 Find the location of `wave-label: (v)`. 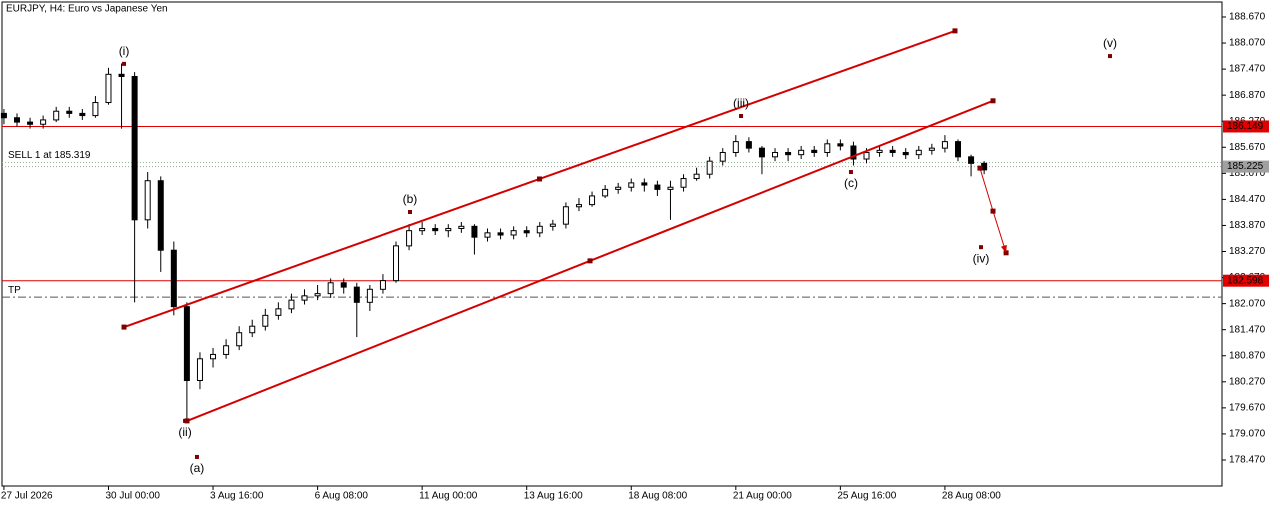

wave-label: (v) is located at coordinates (1110, 43).